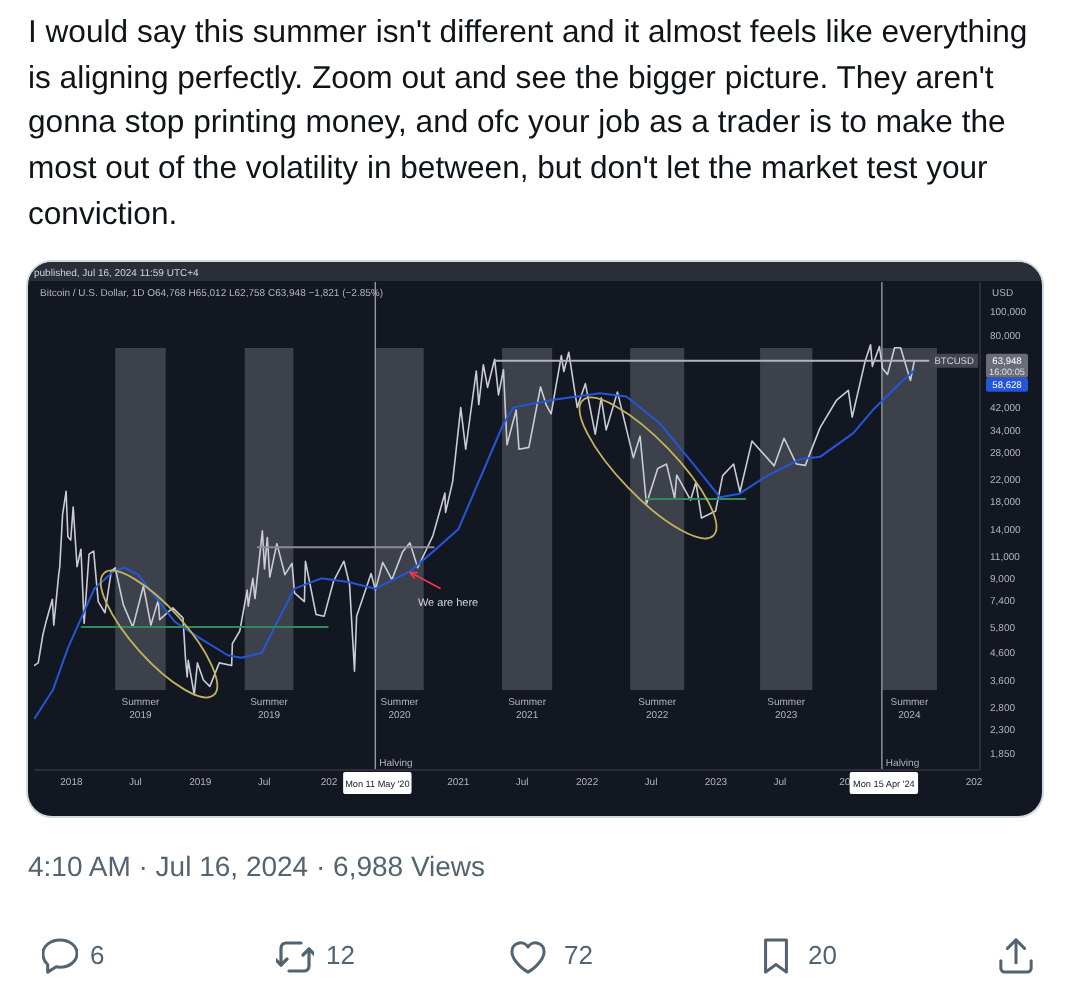 The image size is (1066, 994). I want to click on text: 4:10 AM · Jul 16, 2024 · 6,988 Views, so click(257, 866).